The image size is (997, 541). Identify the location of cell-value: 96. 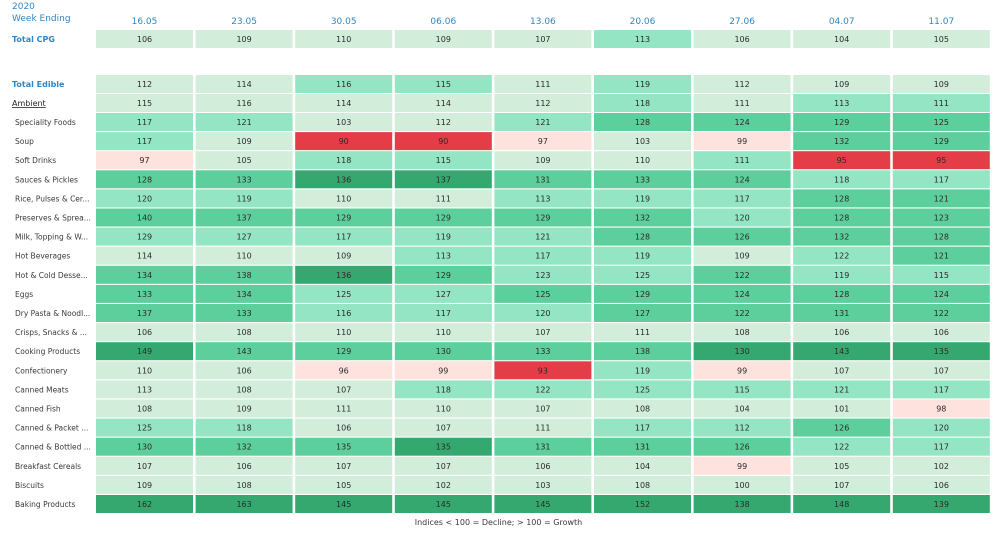
(344, 370).